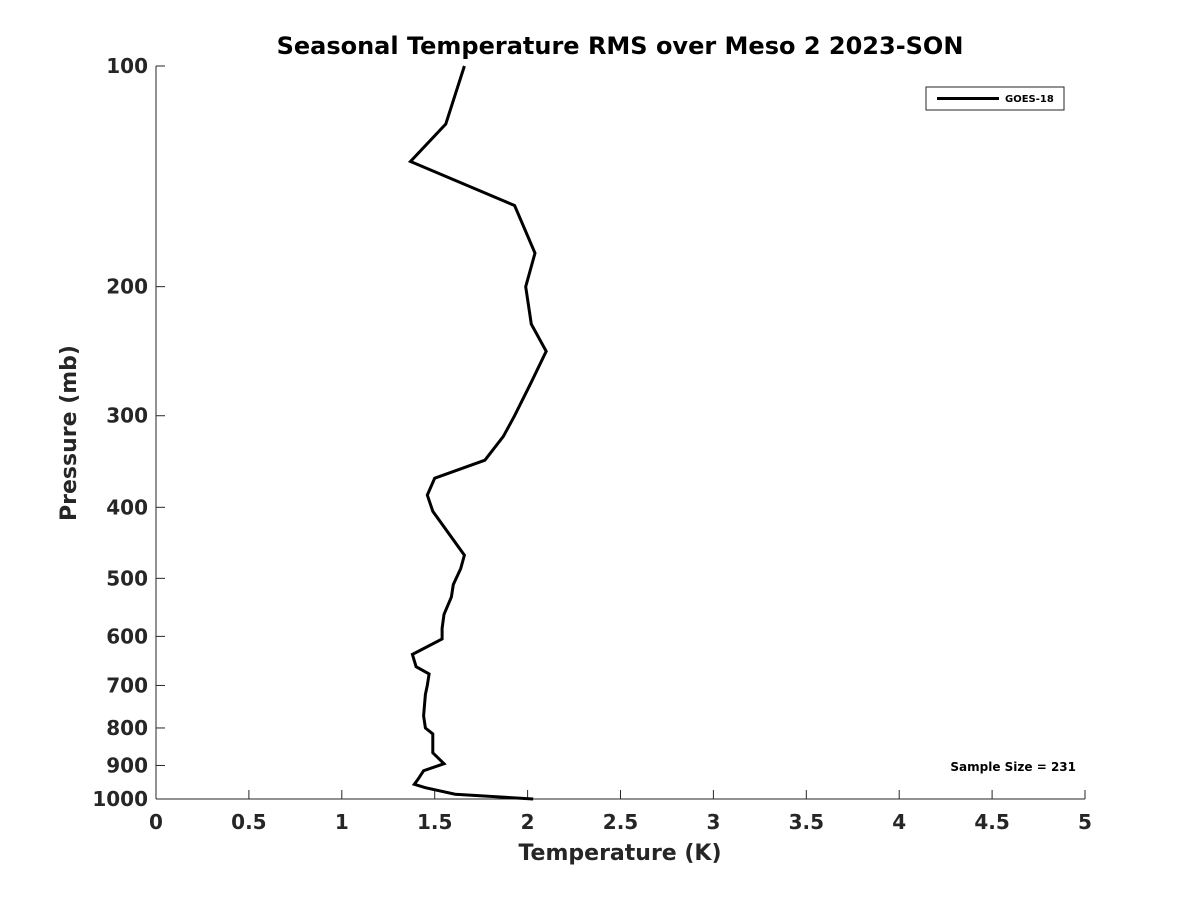  I want to click on y-tick-label: 800, so click(127, 728).